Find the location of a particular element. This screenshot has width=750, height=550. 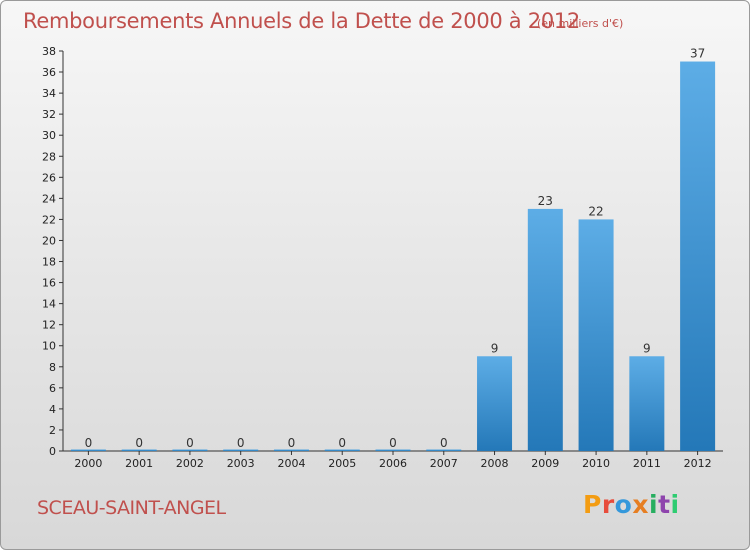

y-tick-label: 32 is located at coordinates (49, 114).